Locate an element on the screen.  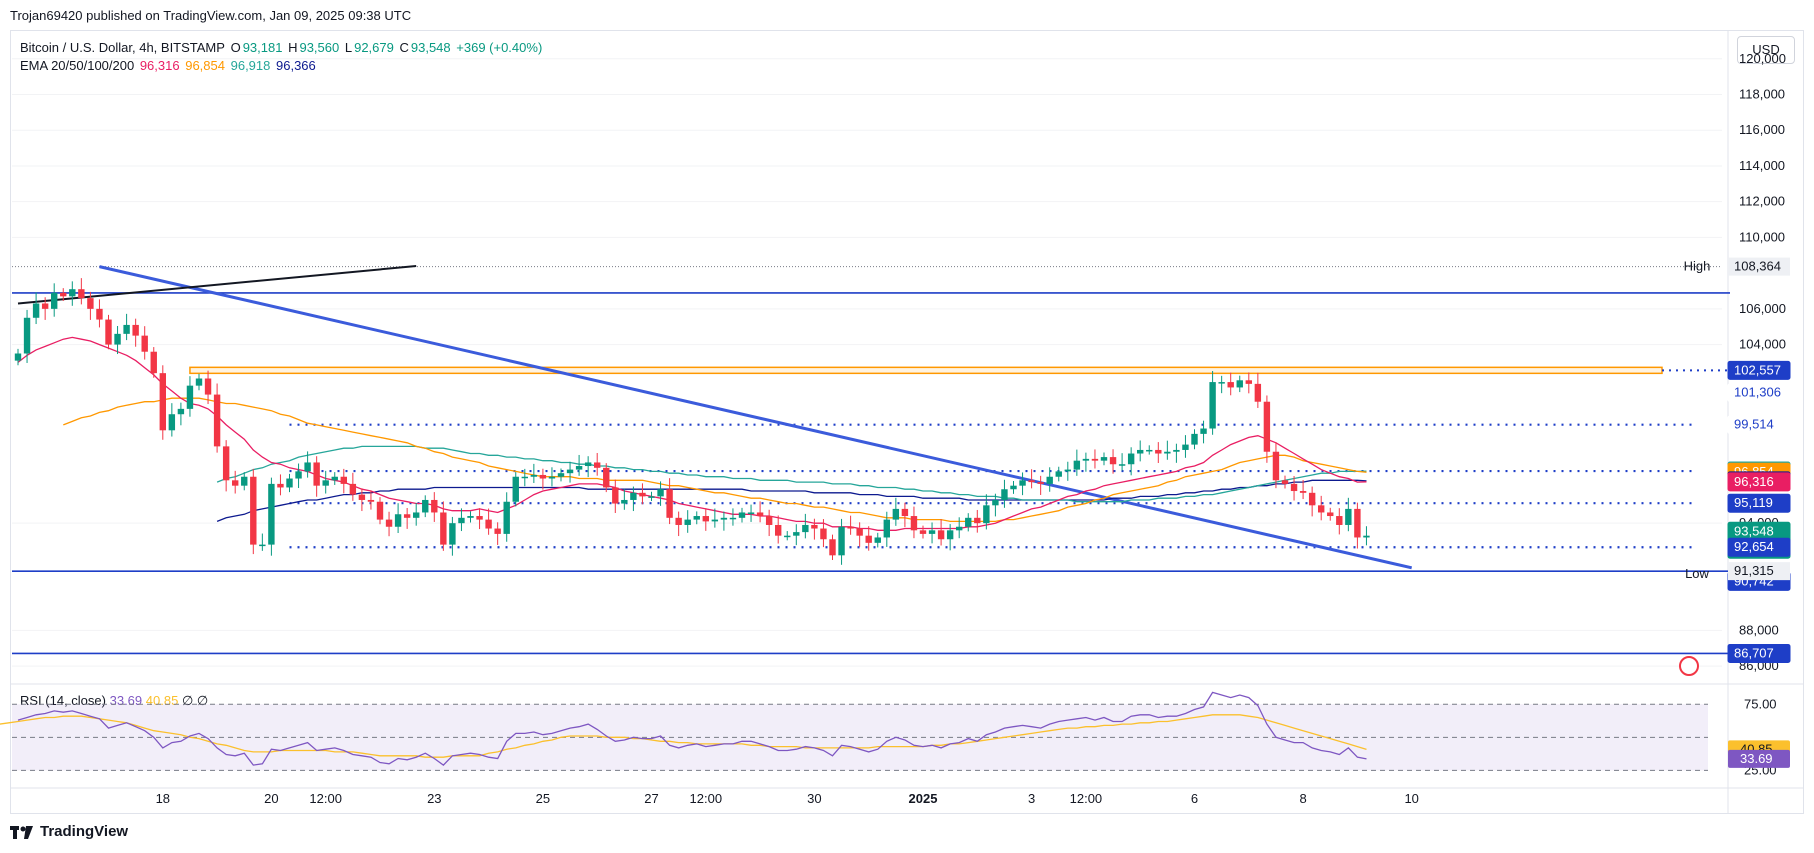
rsi-value: 33.69 is located at coordinates (126, 700).